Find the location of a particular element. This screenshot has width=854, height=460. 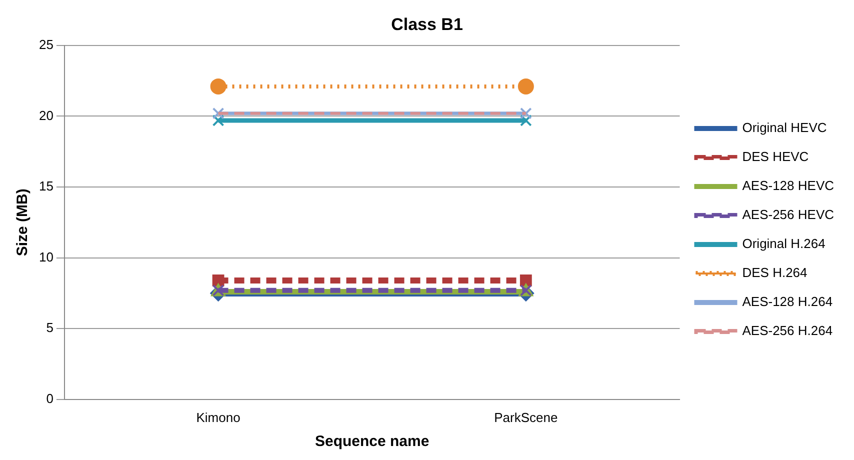

legend-label: DES H.264 is located at coordinates (775, 272).